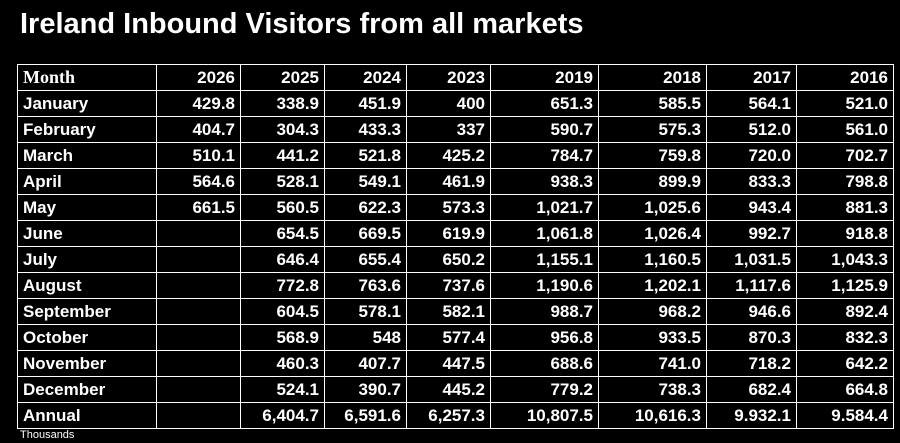 The width and height of the screenshot is (900, 443). What do you see at coordinates (845, 337) in the screenshot?
I see `table-cell: 832.3` at bounding box center [845, 337].